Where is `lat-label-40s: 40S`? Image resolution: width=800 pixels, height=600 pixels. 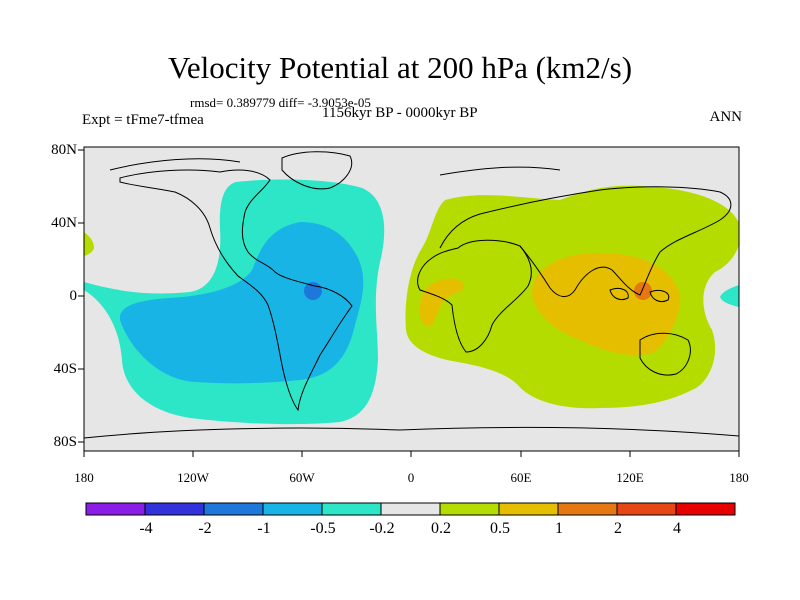
lat-label-40s: 40S is located at coordinates (65, 369).